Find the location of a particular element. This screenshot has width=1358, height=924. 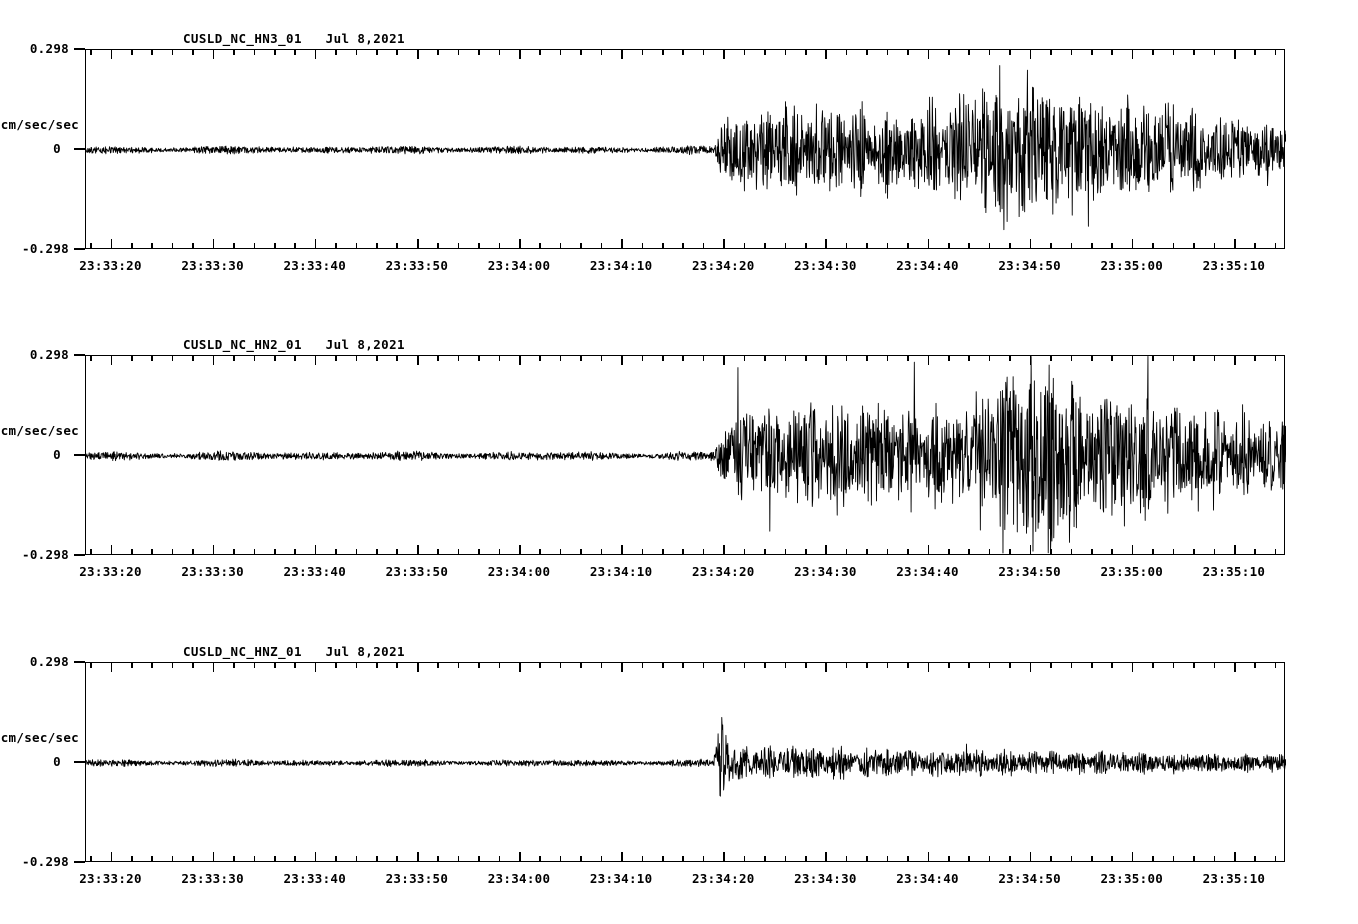

x-axis-tick-label: 23:35:10 is located at coordinates (1234, 878).